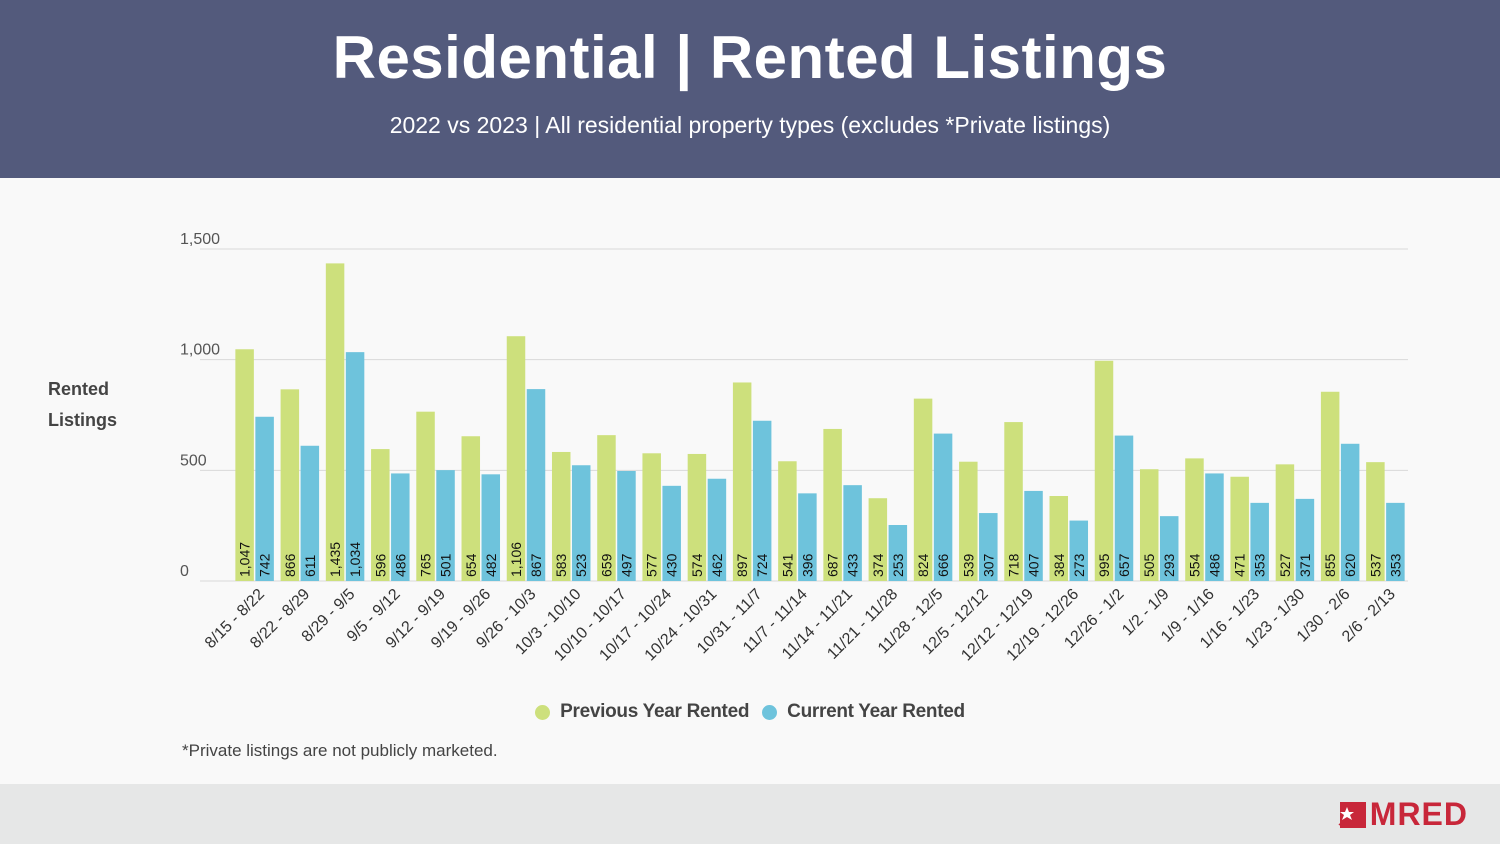  Describe the element at coordinates (1350, 565) in the screenshot. I see `data-label: 620` at that location.